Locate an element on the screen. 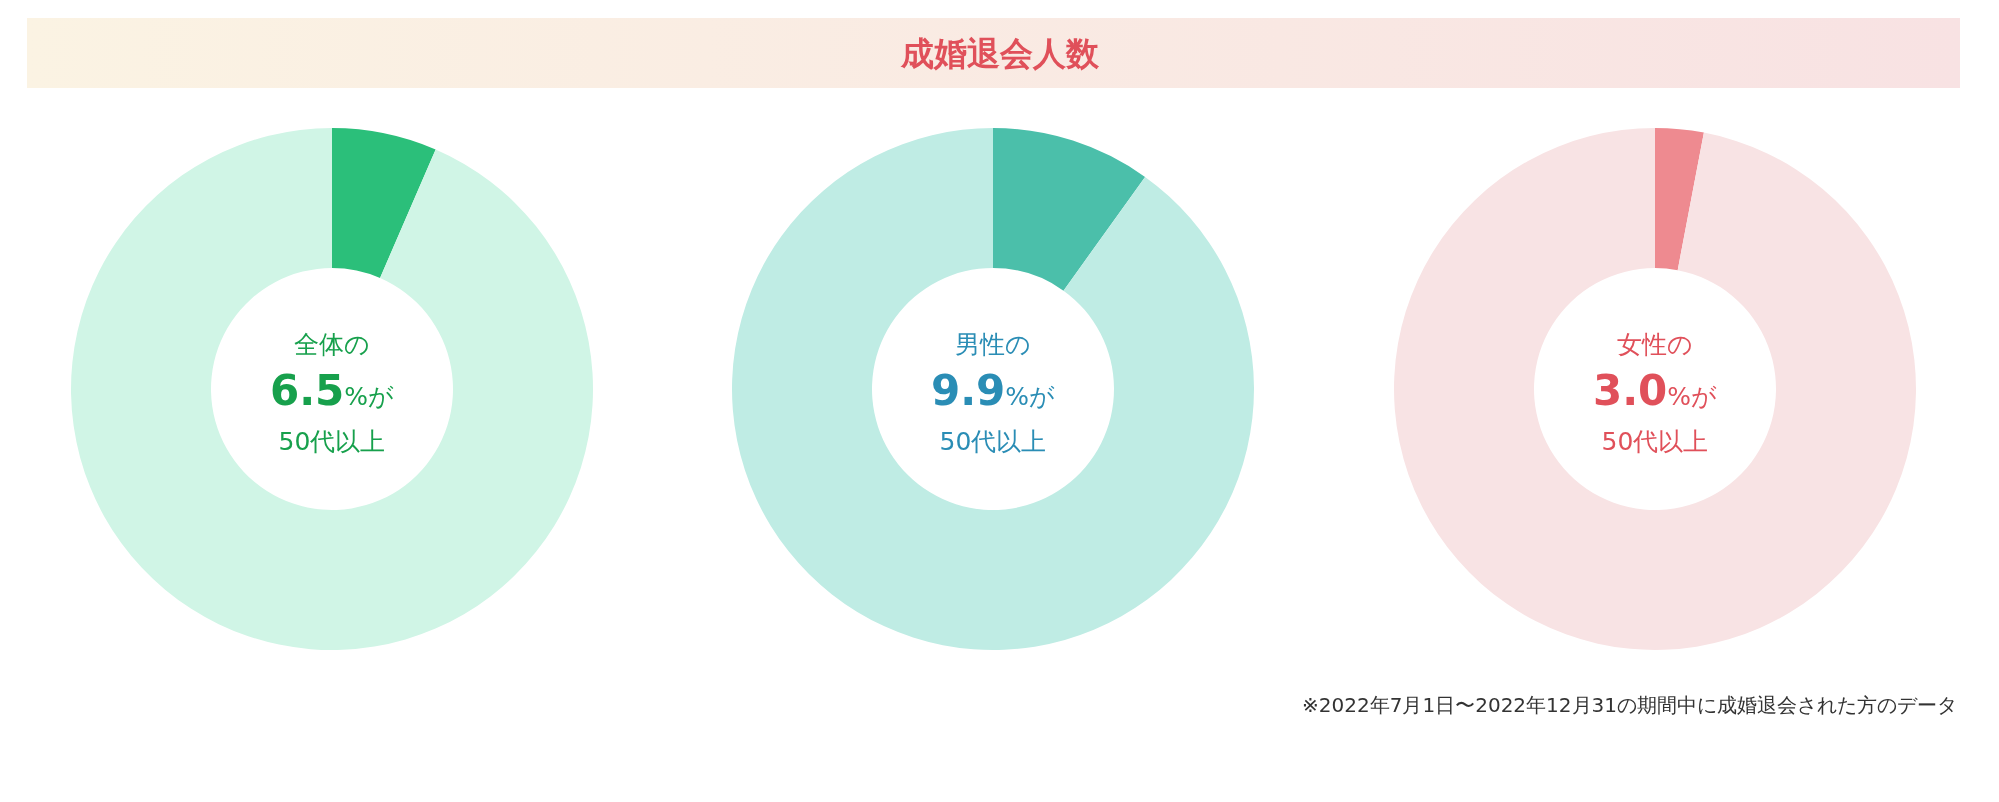 Image resolution: width=1999 pixels, height=802 pixels. text: 男性の is located at coordinates (993, 344).